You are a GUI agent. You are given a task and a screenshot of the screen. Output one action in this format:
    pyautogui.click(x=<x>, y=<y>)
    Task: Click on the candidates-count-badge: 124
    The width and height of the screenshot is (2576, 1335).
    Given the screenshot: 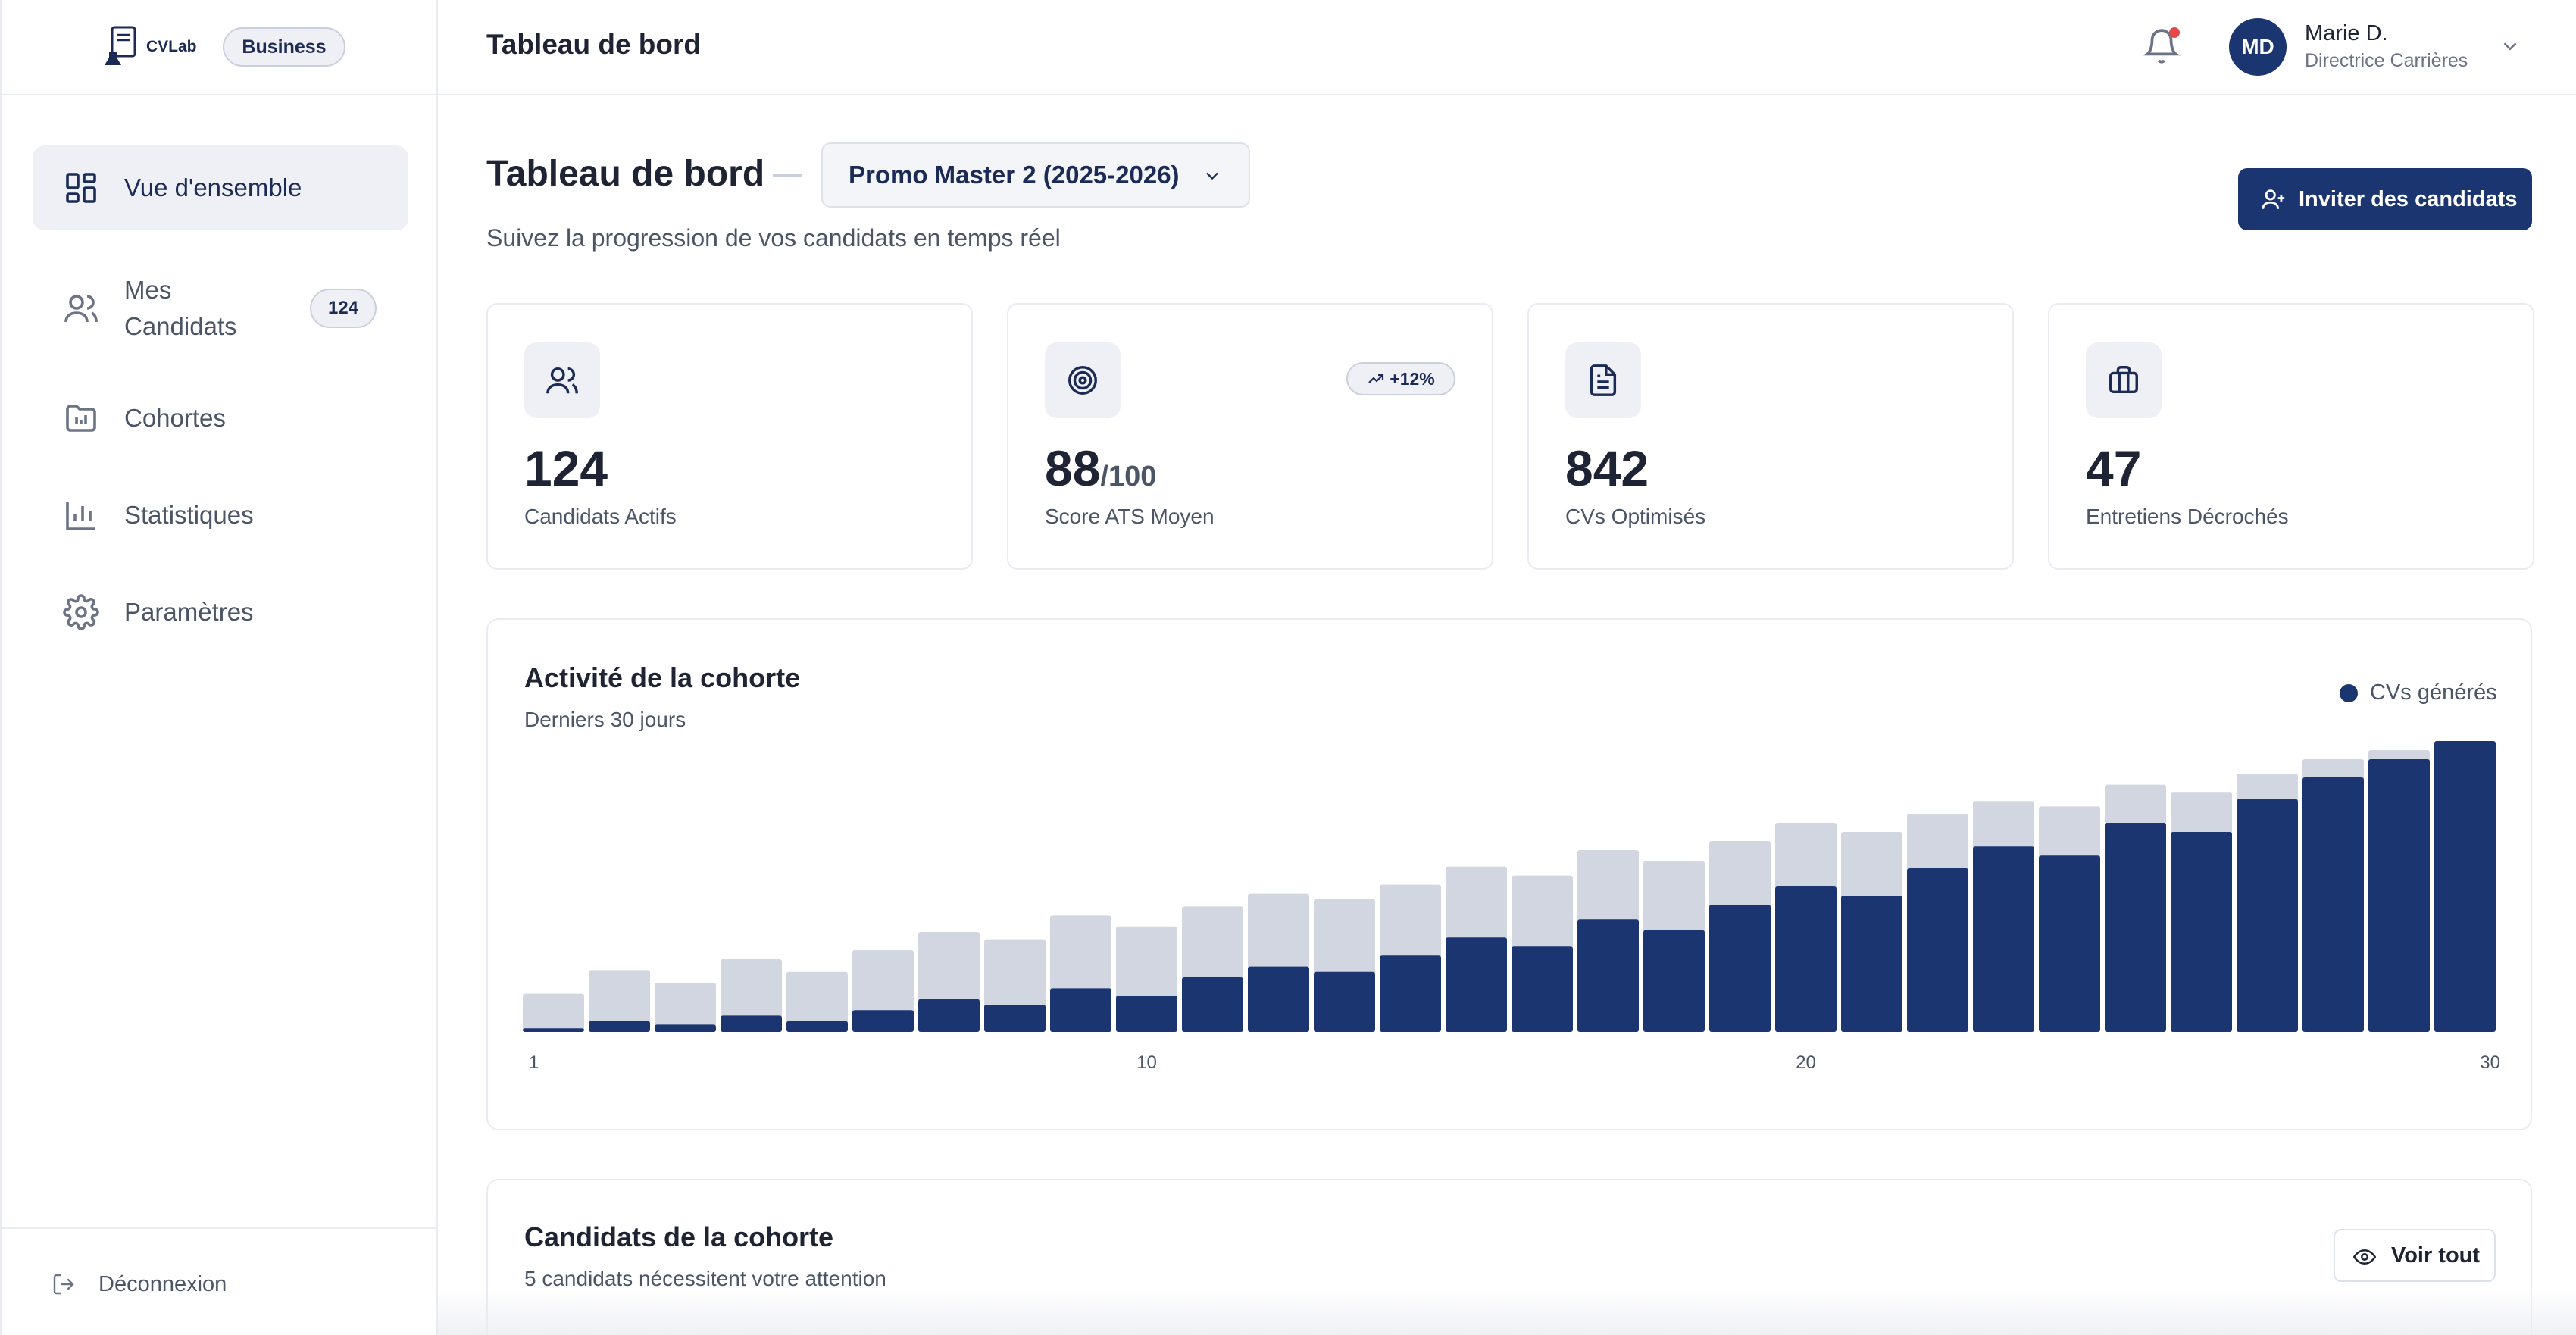 What is the action you would take?
    pyautogui.click(x=343, y=308)
    